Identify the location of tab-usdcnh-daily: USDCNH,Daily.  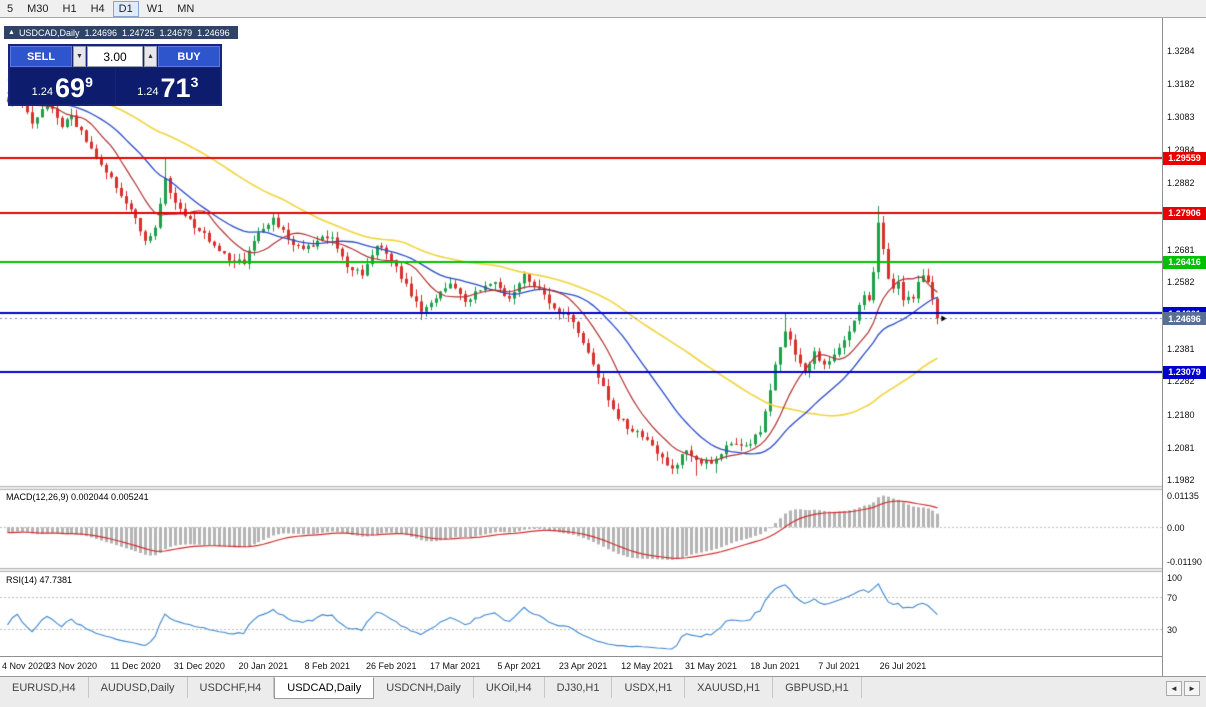
(424, 687).